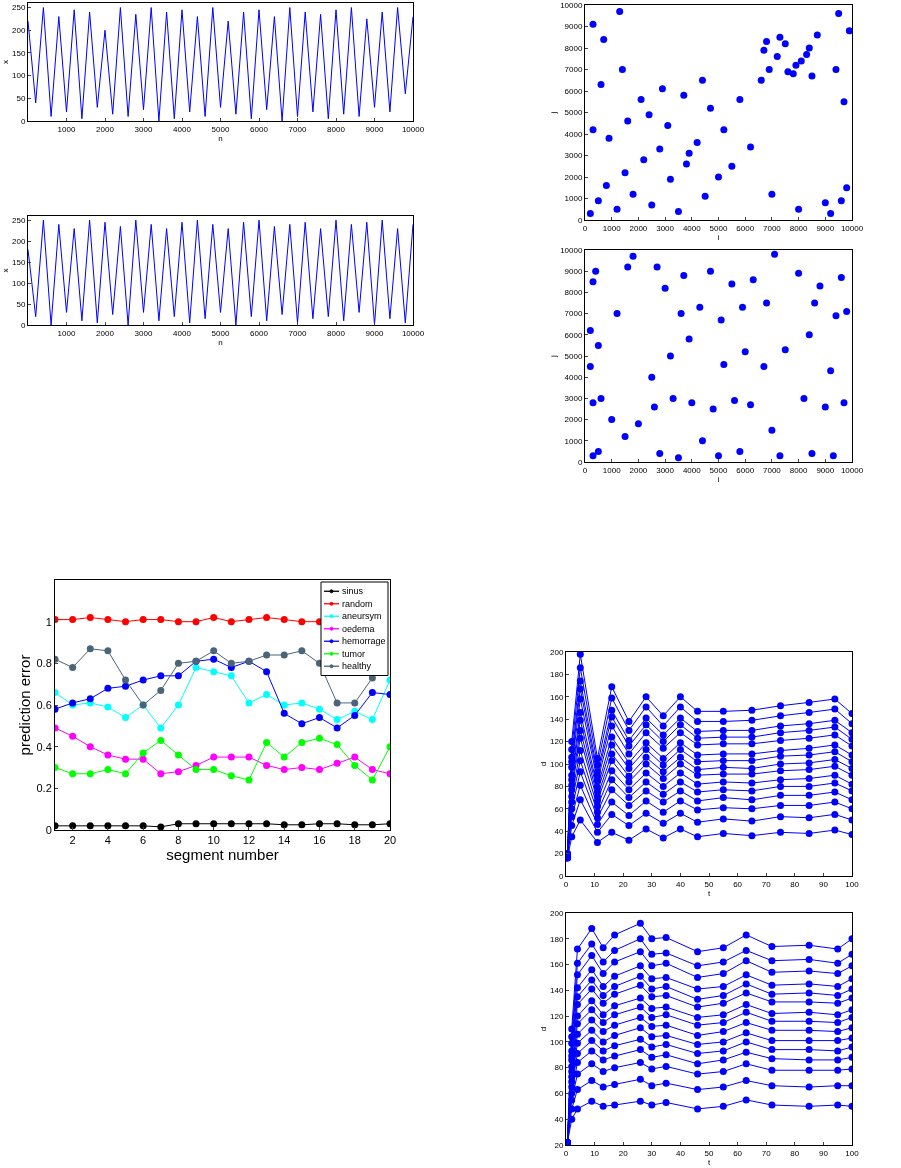 The width and height of the screenshot is (901, 1168). Describe the element at coordinates (559, 787) in the screenshot. I see `y-tick-label: 80` at that location.